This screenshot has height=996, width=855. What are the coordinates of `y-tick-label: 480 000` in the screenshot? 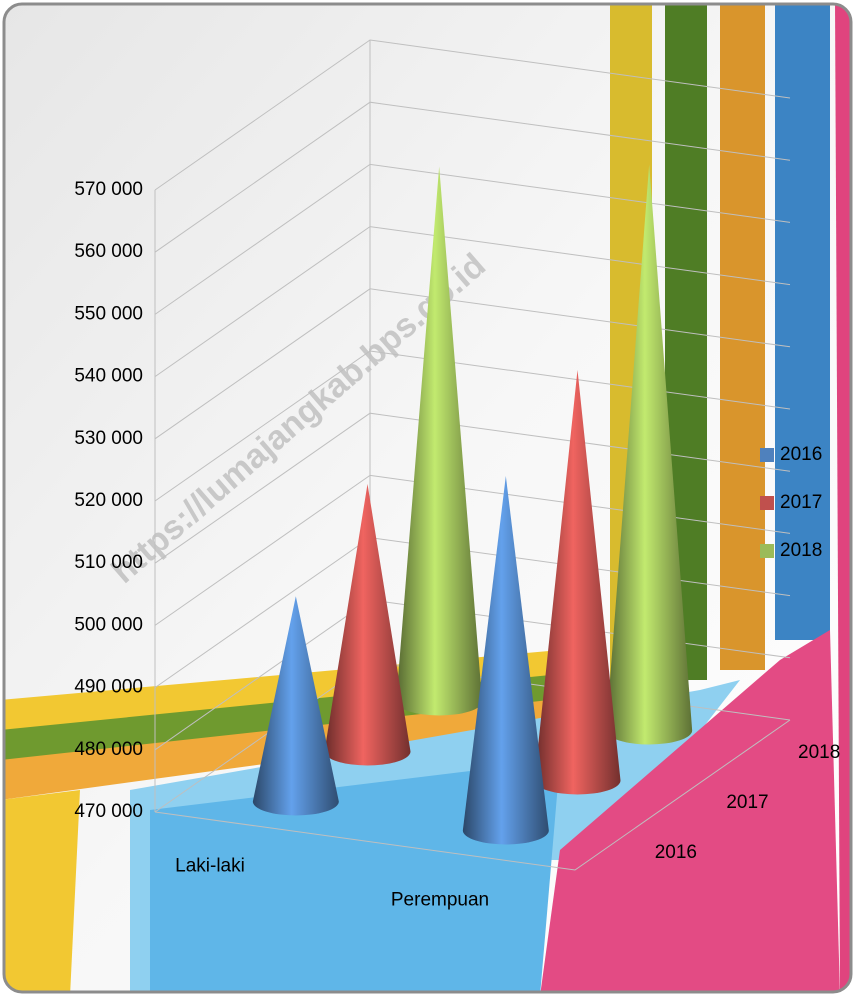 It's located at (108, 749).